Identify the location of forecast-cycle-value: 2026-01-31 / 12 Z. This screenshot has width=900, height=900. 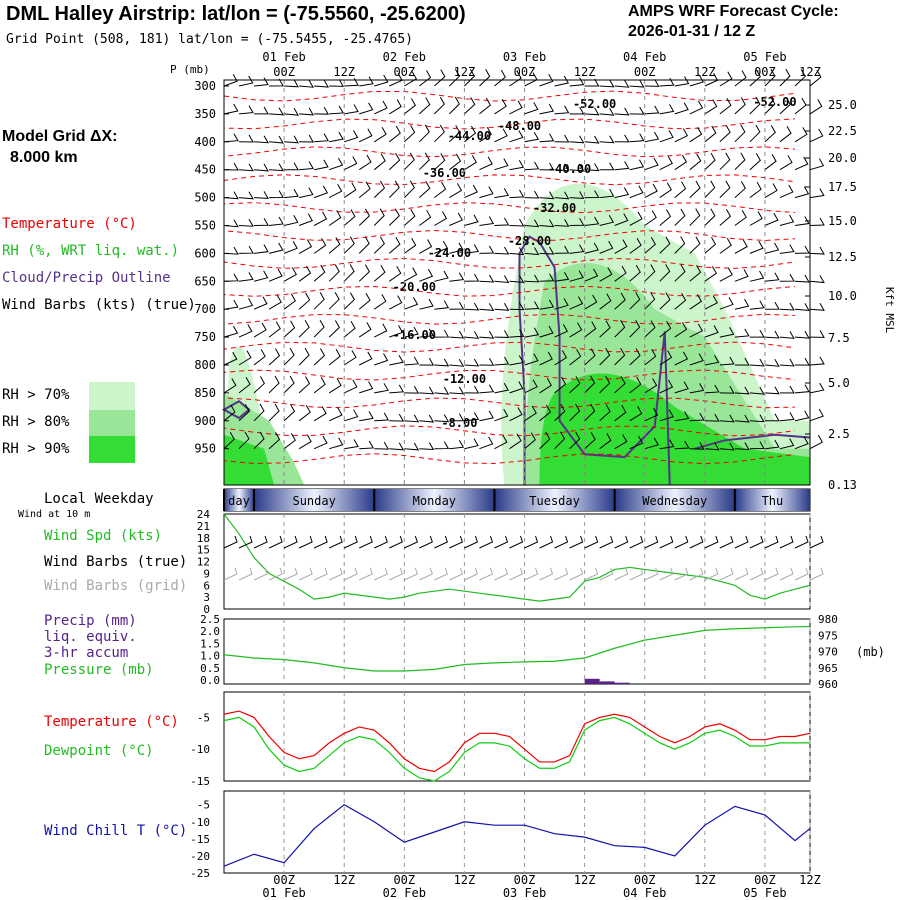
(692, 31).